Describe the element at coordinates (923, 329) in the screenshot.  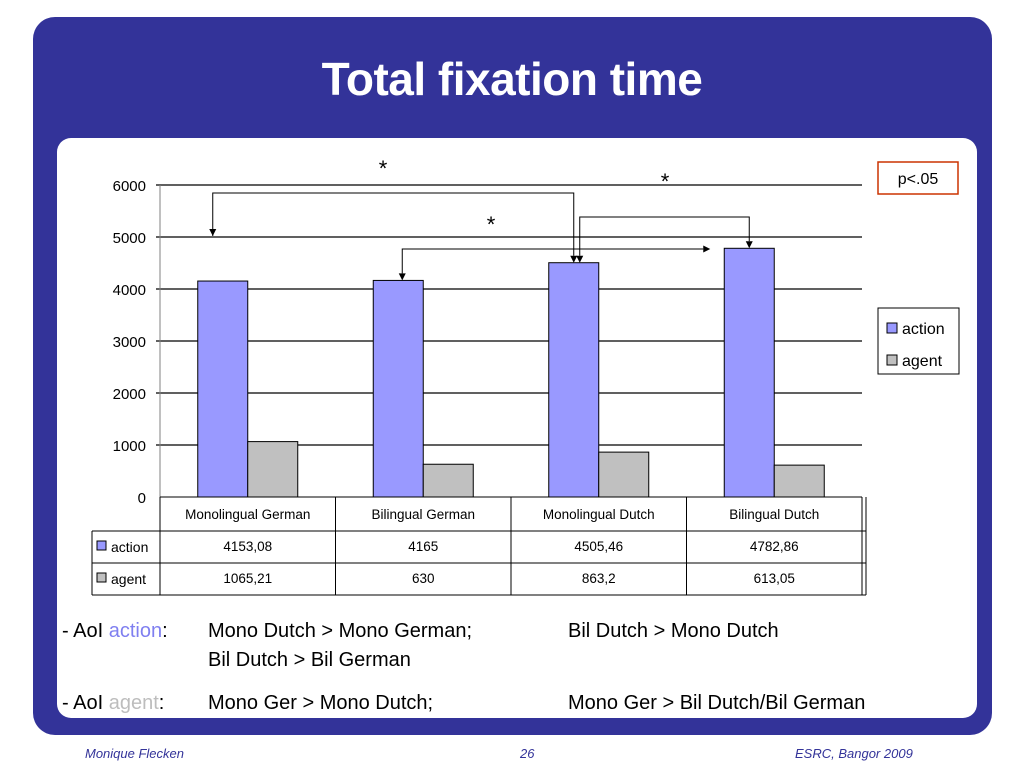
I see `legend-label-action: action` at that location.